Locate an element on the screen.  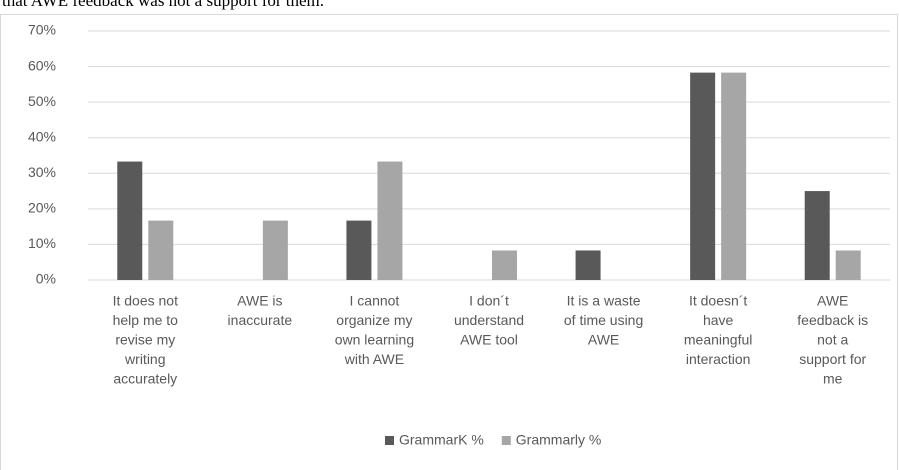
x-tick-label: AWE is is located at coordinates (259, 301).